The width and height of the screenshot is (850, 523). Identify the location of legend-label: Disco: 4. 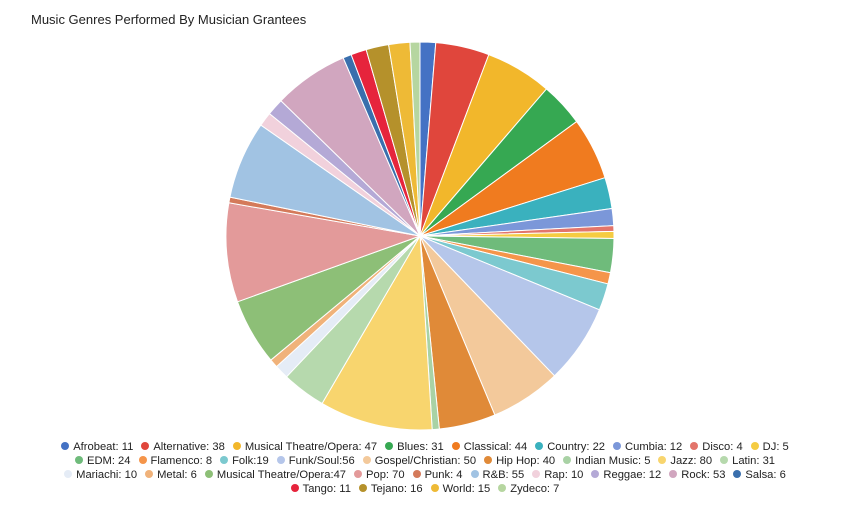
(722, 447).